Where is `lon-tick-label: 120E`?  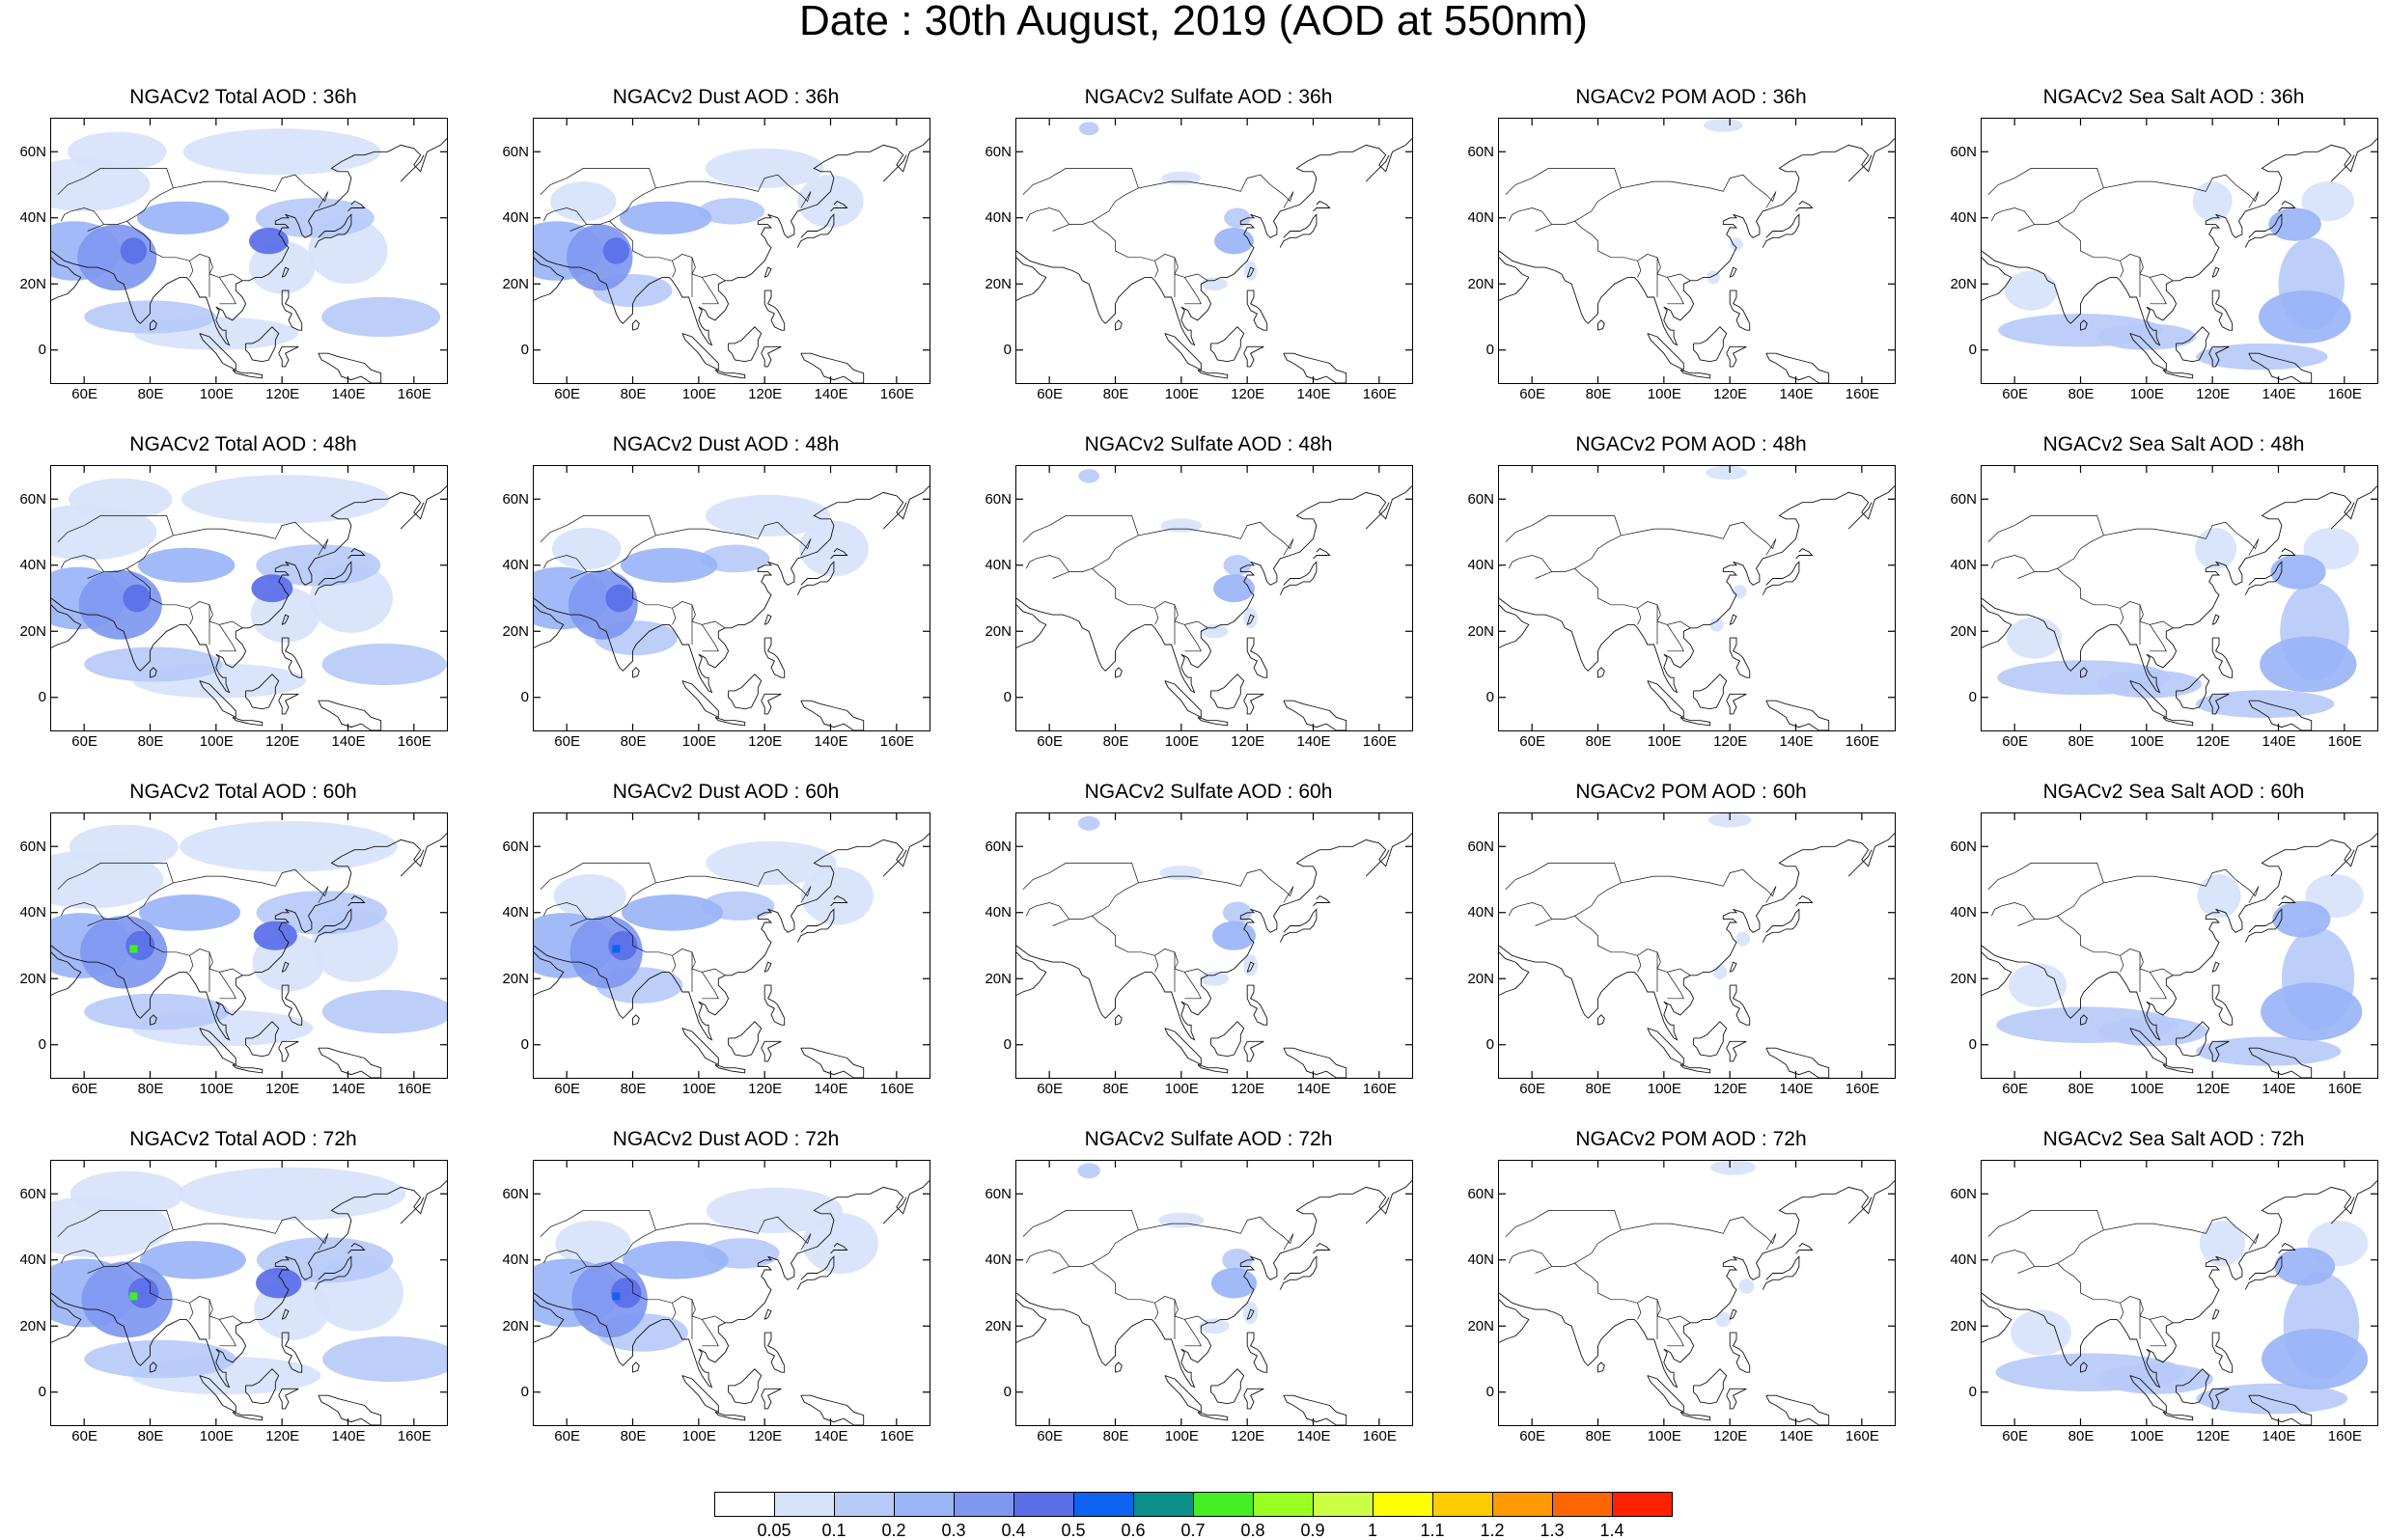
lon-tick-label: 120E is located at coordinates (282, 1089).